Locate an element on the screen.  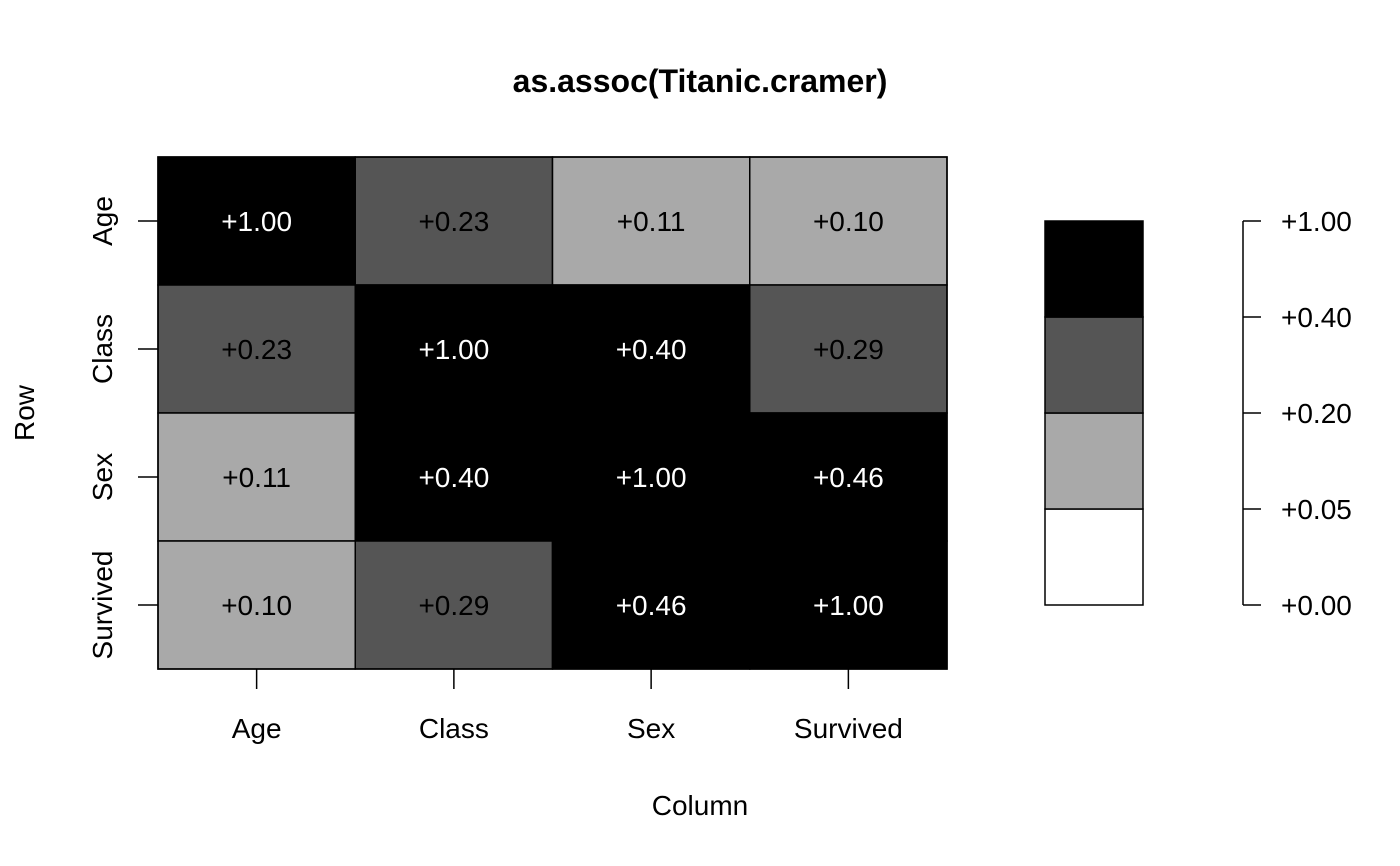
cell-class-age is located at coordinates (256, 349).